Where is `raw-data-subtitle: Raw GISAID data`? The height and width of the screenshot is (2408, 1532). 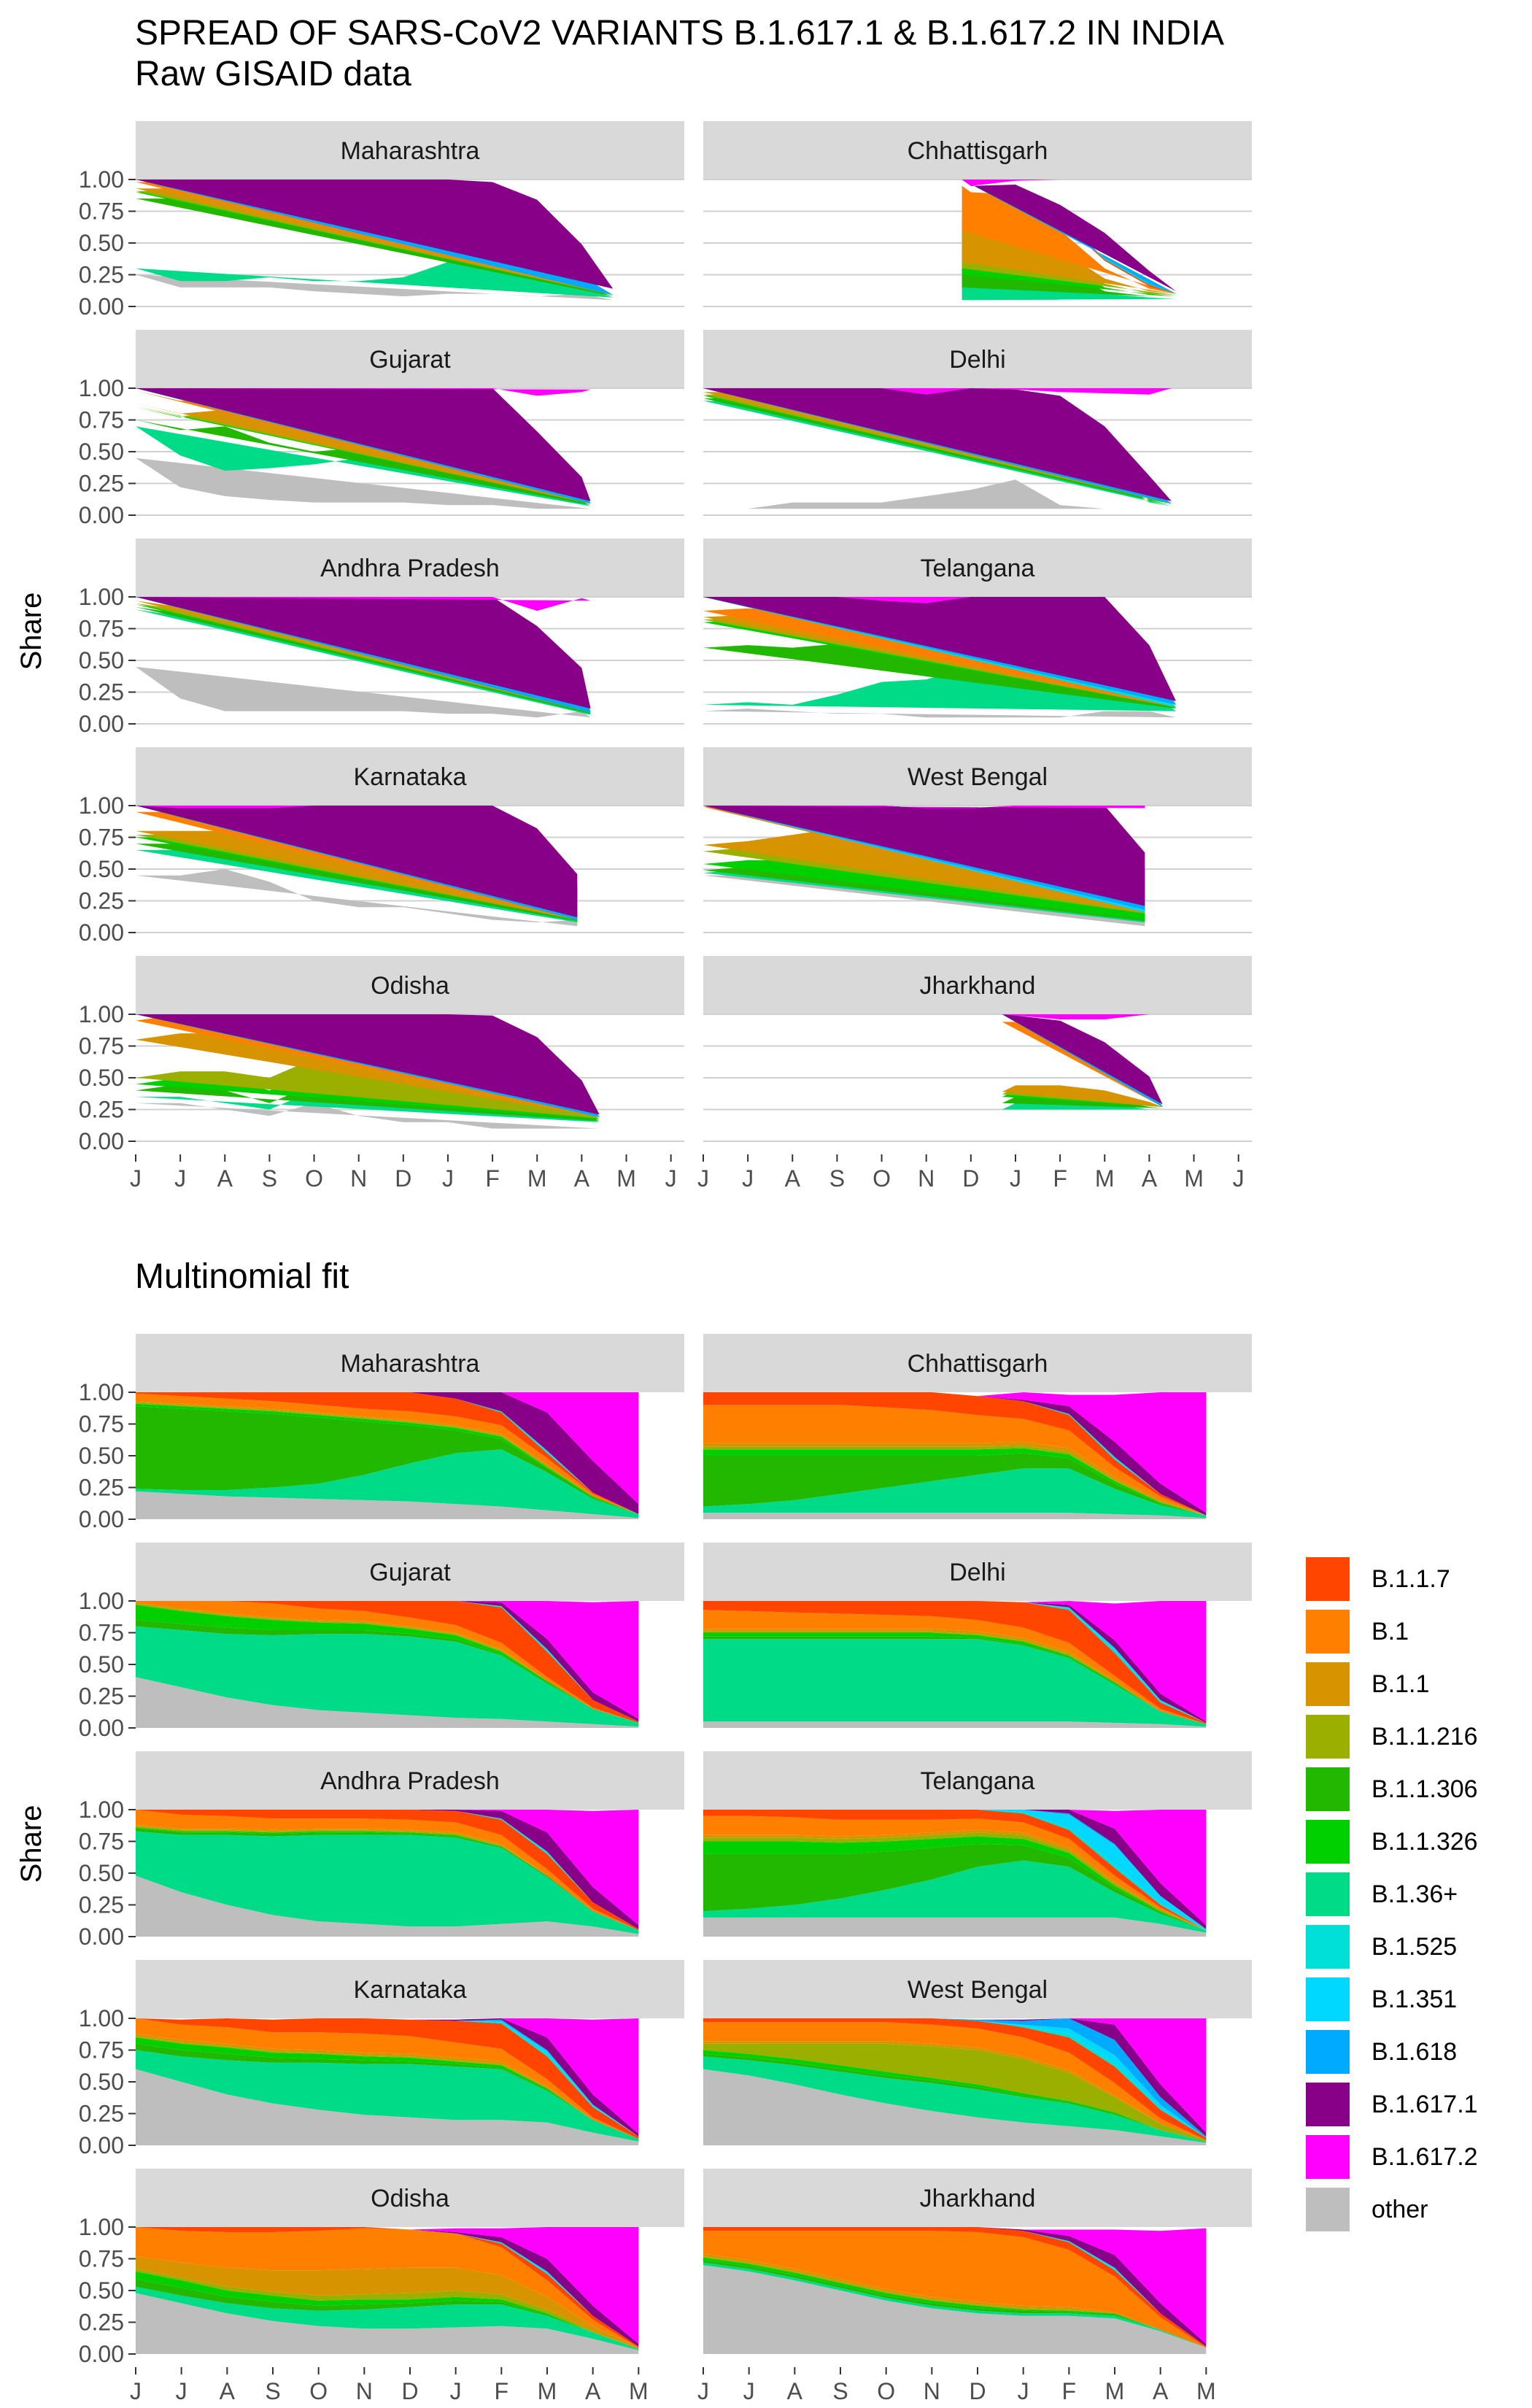 raw-data-subtitle: Raw GISAID data is located at coordinates (273, 74).